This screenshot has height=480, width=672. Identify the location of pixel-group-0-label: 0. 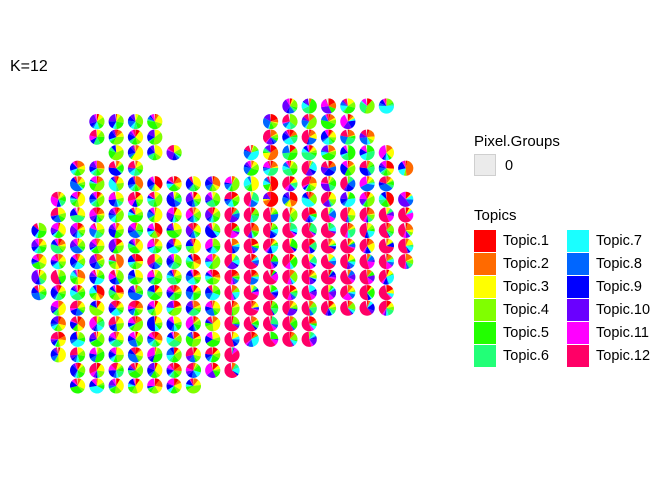
(509, 166).